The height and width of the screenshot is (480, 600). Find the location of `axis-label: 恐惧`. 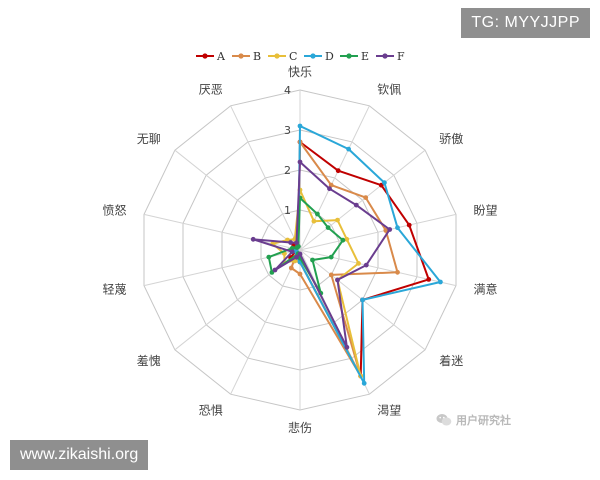

axis-label: 恐惧 is located at coordinates (211, 409).